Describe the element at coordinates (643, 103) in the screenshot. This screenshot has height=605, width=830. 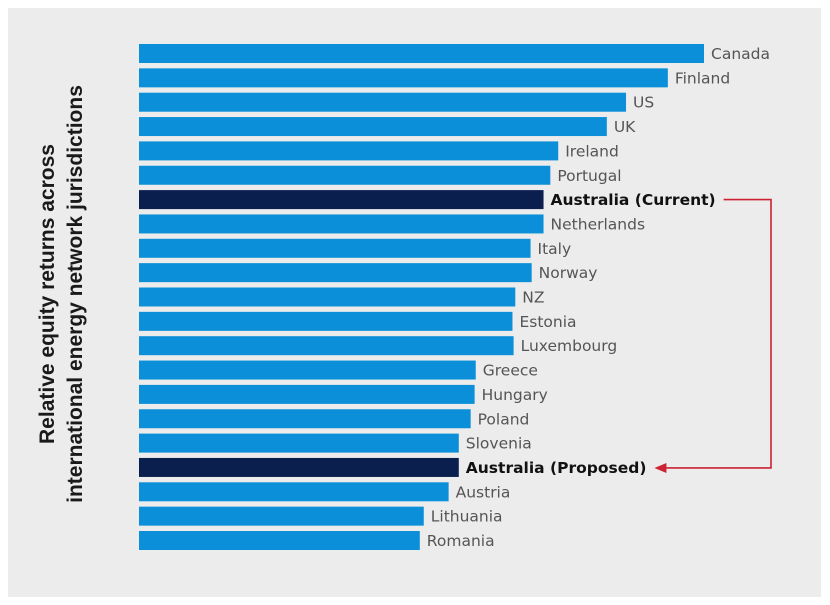
I see `bar-label-us: US` at that location.